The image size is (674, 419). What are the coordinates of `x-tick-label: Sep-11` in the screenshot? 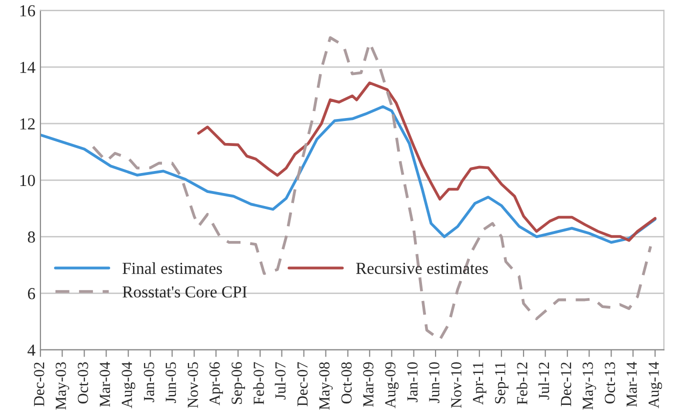 It's located at (501, 383).